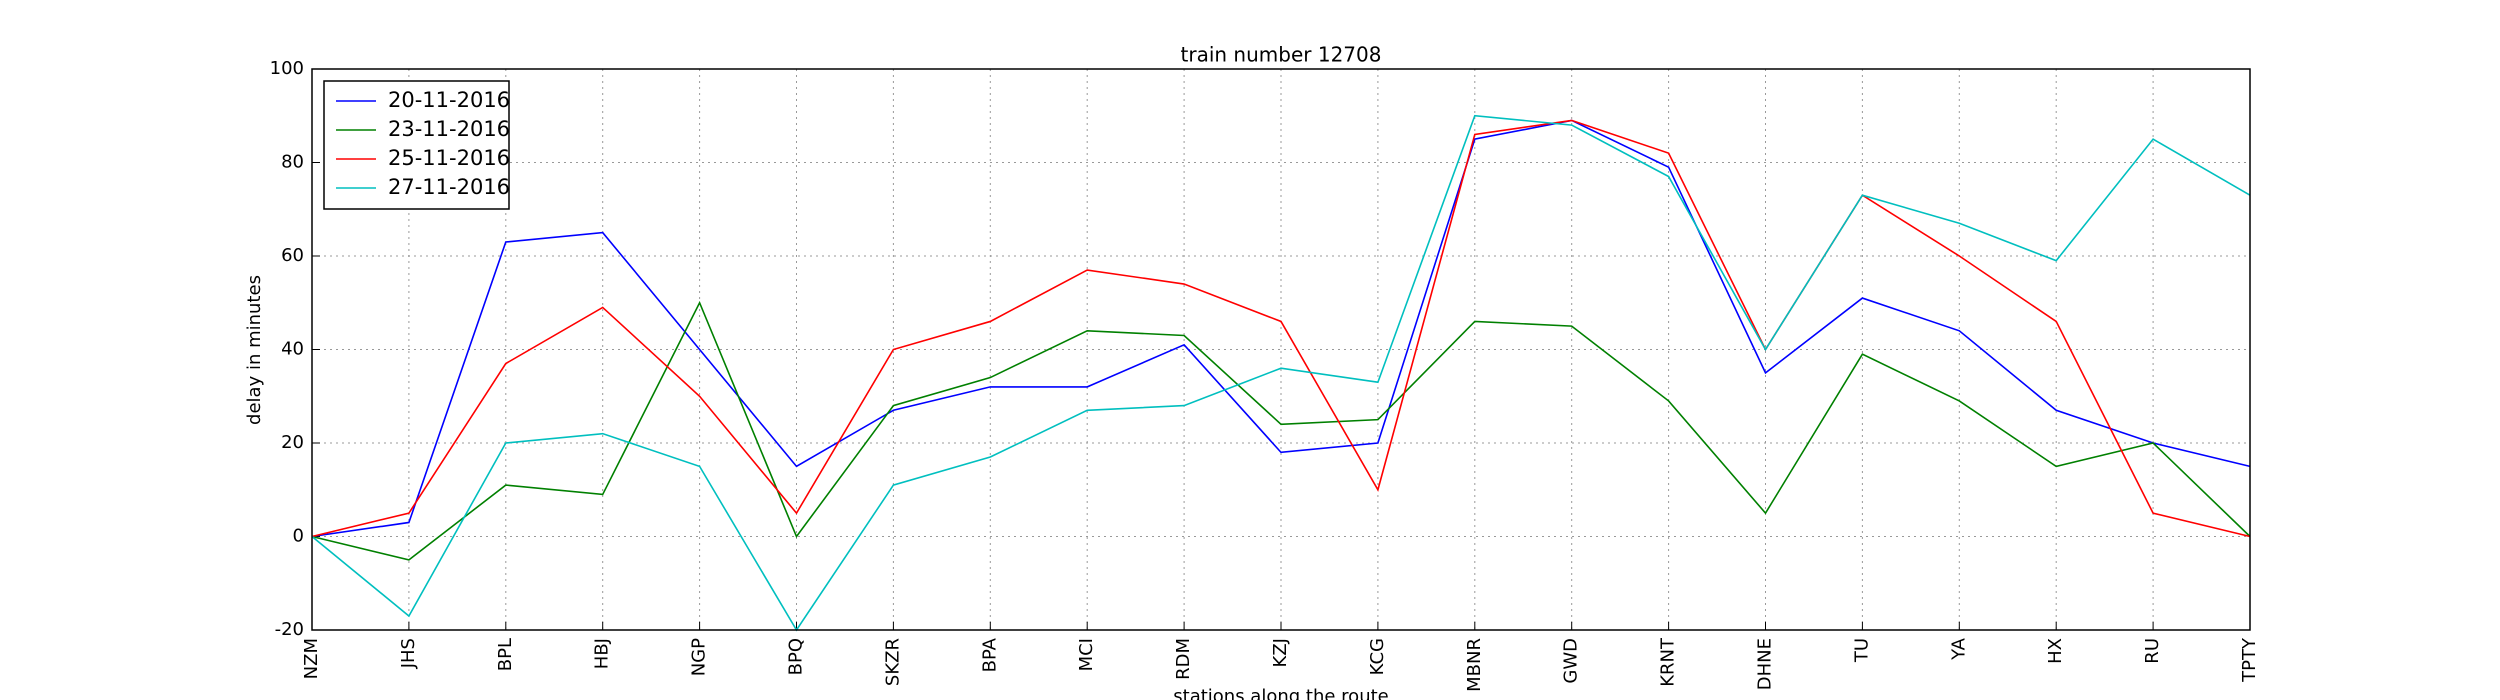 The width and height of the screenshot is (2500, 700). What do you see at coordinates (254, 350) in the screenshot?
I see `y-axis-label: delay in minutes` at bounding box center [254, 350].